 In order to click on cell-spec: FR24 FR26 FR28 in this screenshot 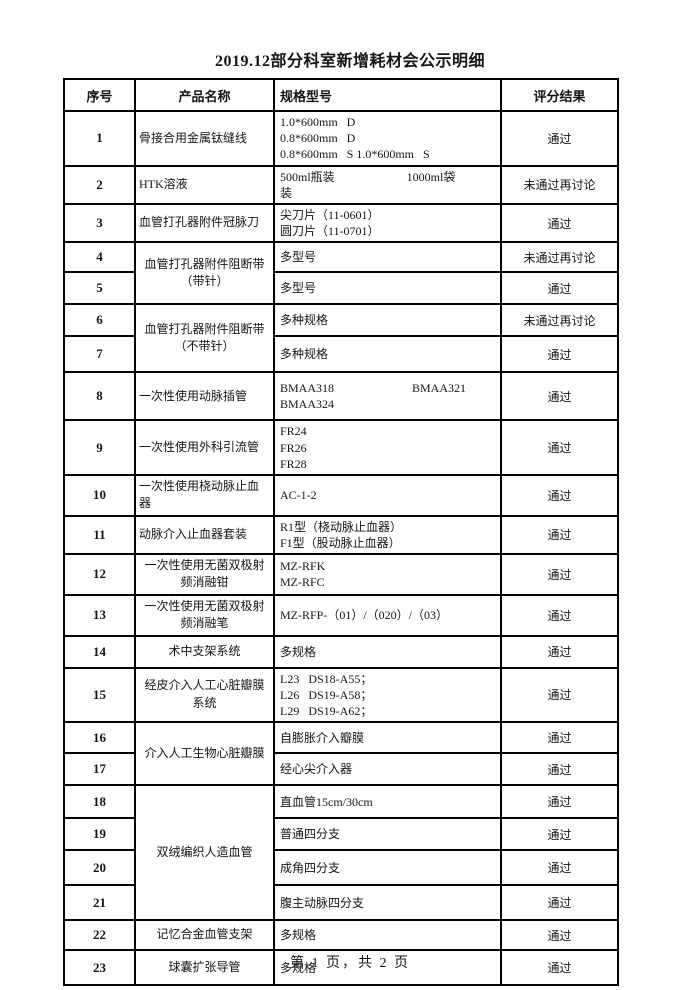, I will do `click(387, 447)`.